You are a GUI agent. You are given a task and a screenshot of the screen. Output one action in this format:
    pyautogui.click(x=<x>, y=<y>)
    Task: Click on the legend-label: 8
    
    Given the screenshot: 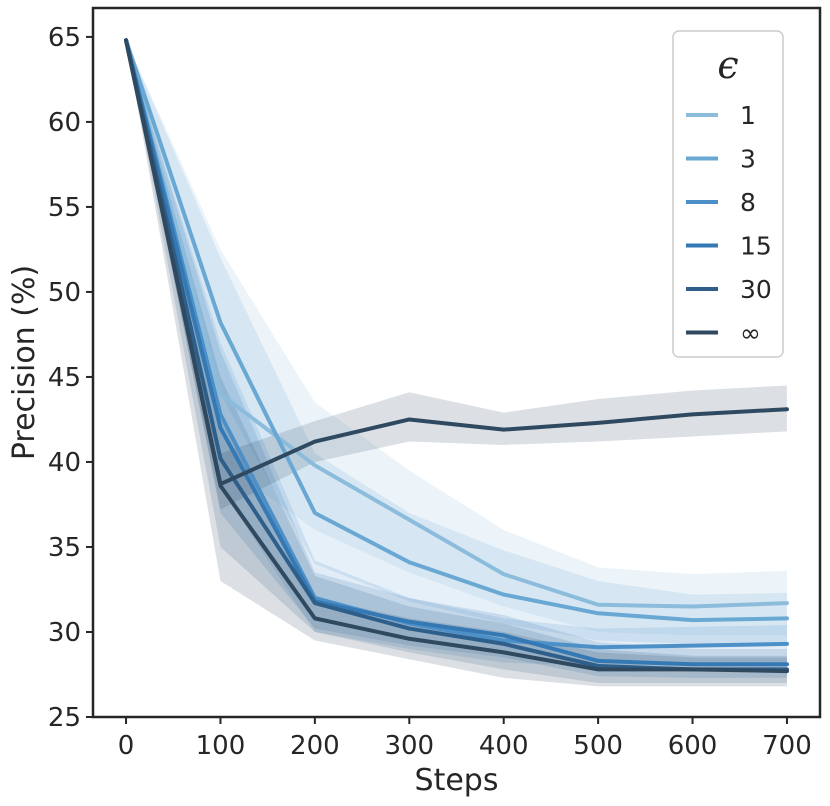 What is the action you would take?
    pyautogui.click(x=748, y=202)
    